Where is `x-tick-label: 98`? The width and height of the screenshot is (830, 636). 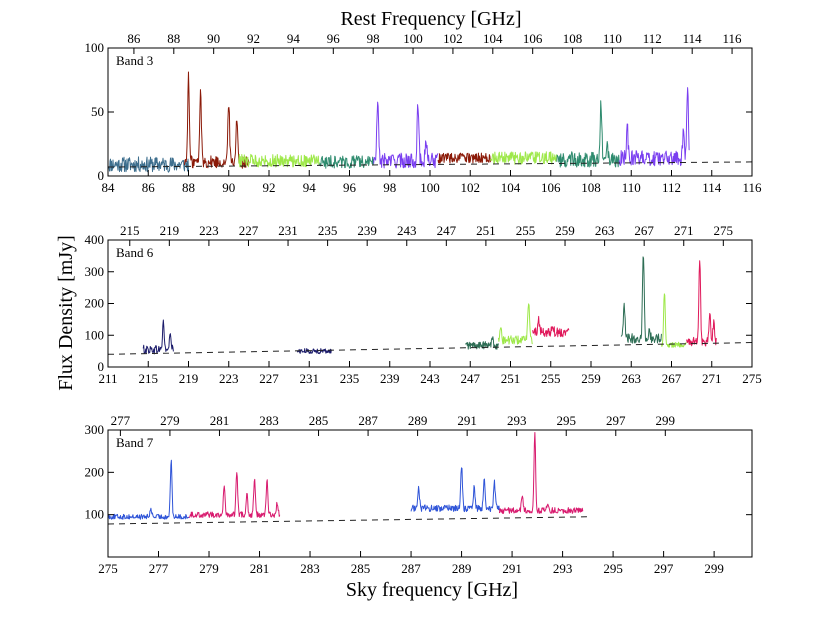
x-tick-label: 98 is located at coordinates (389, 187).